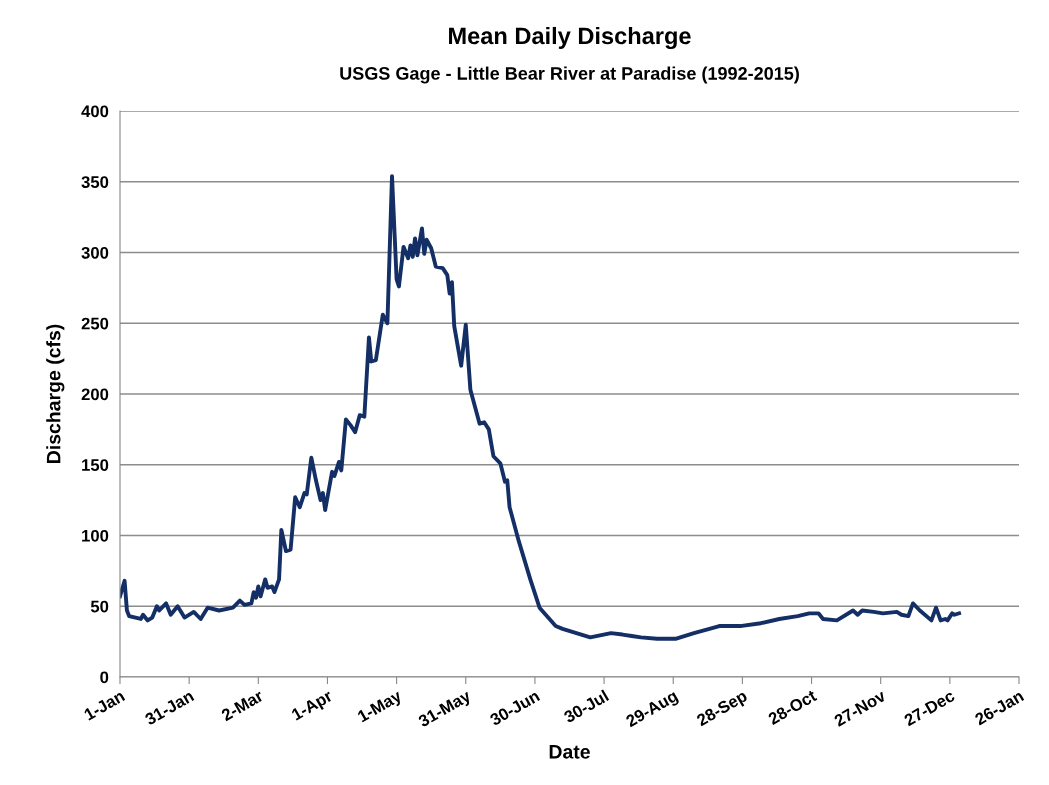 The height and width of the screenshot is (785, 1049). I want to click on y-tick-label: 50, so click(99, 606).